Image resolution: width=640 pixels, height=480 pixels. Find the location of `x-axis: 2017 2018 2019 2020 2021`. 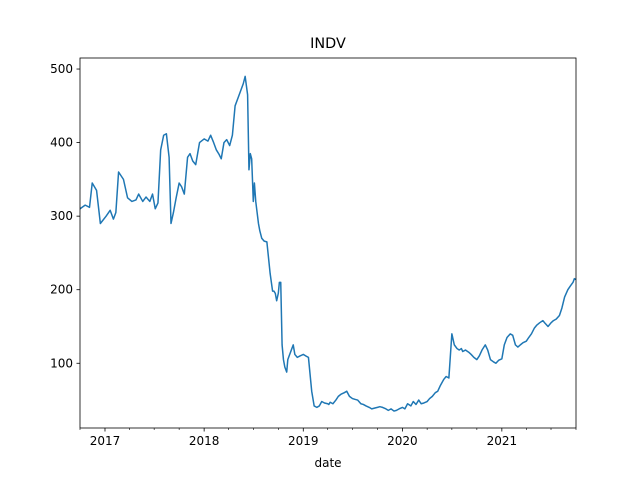

x-axis: 2017 2018 2019 2020 2021 is located at coordinates (328, 438).